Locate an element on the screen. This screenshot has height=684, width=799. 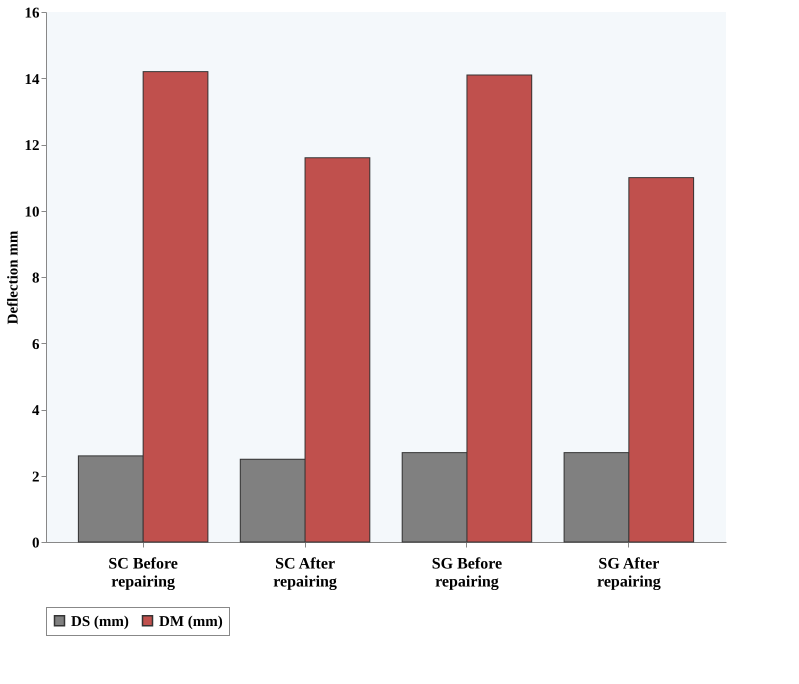
x-tick-label: SC After repairing is located at coordinates (305, 573).